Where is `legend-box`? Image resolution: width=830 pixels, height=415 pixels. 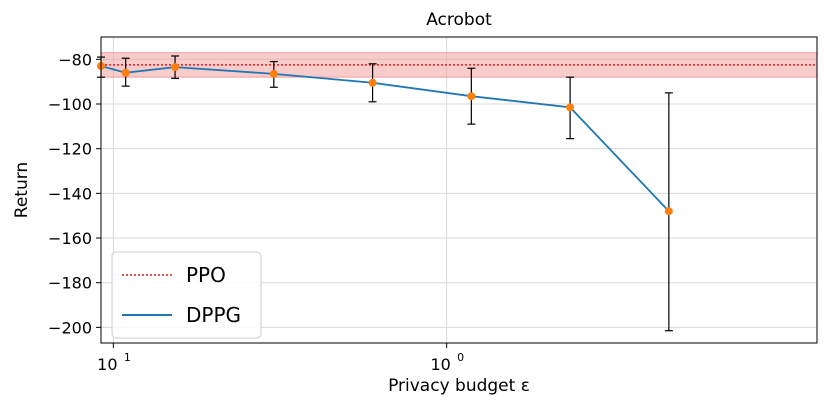
legend-box is located at coordinates (186, 295).